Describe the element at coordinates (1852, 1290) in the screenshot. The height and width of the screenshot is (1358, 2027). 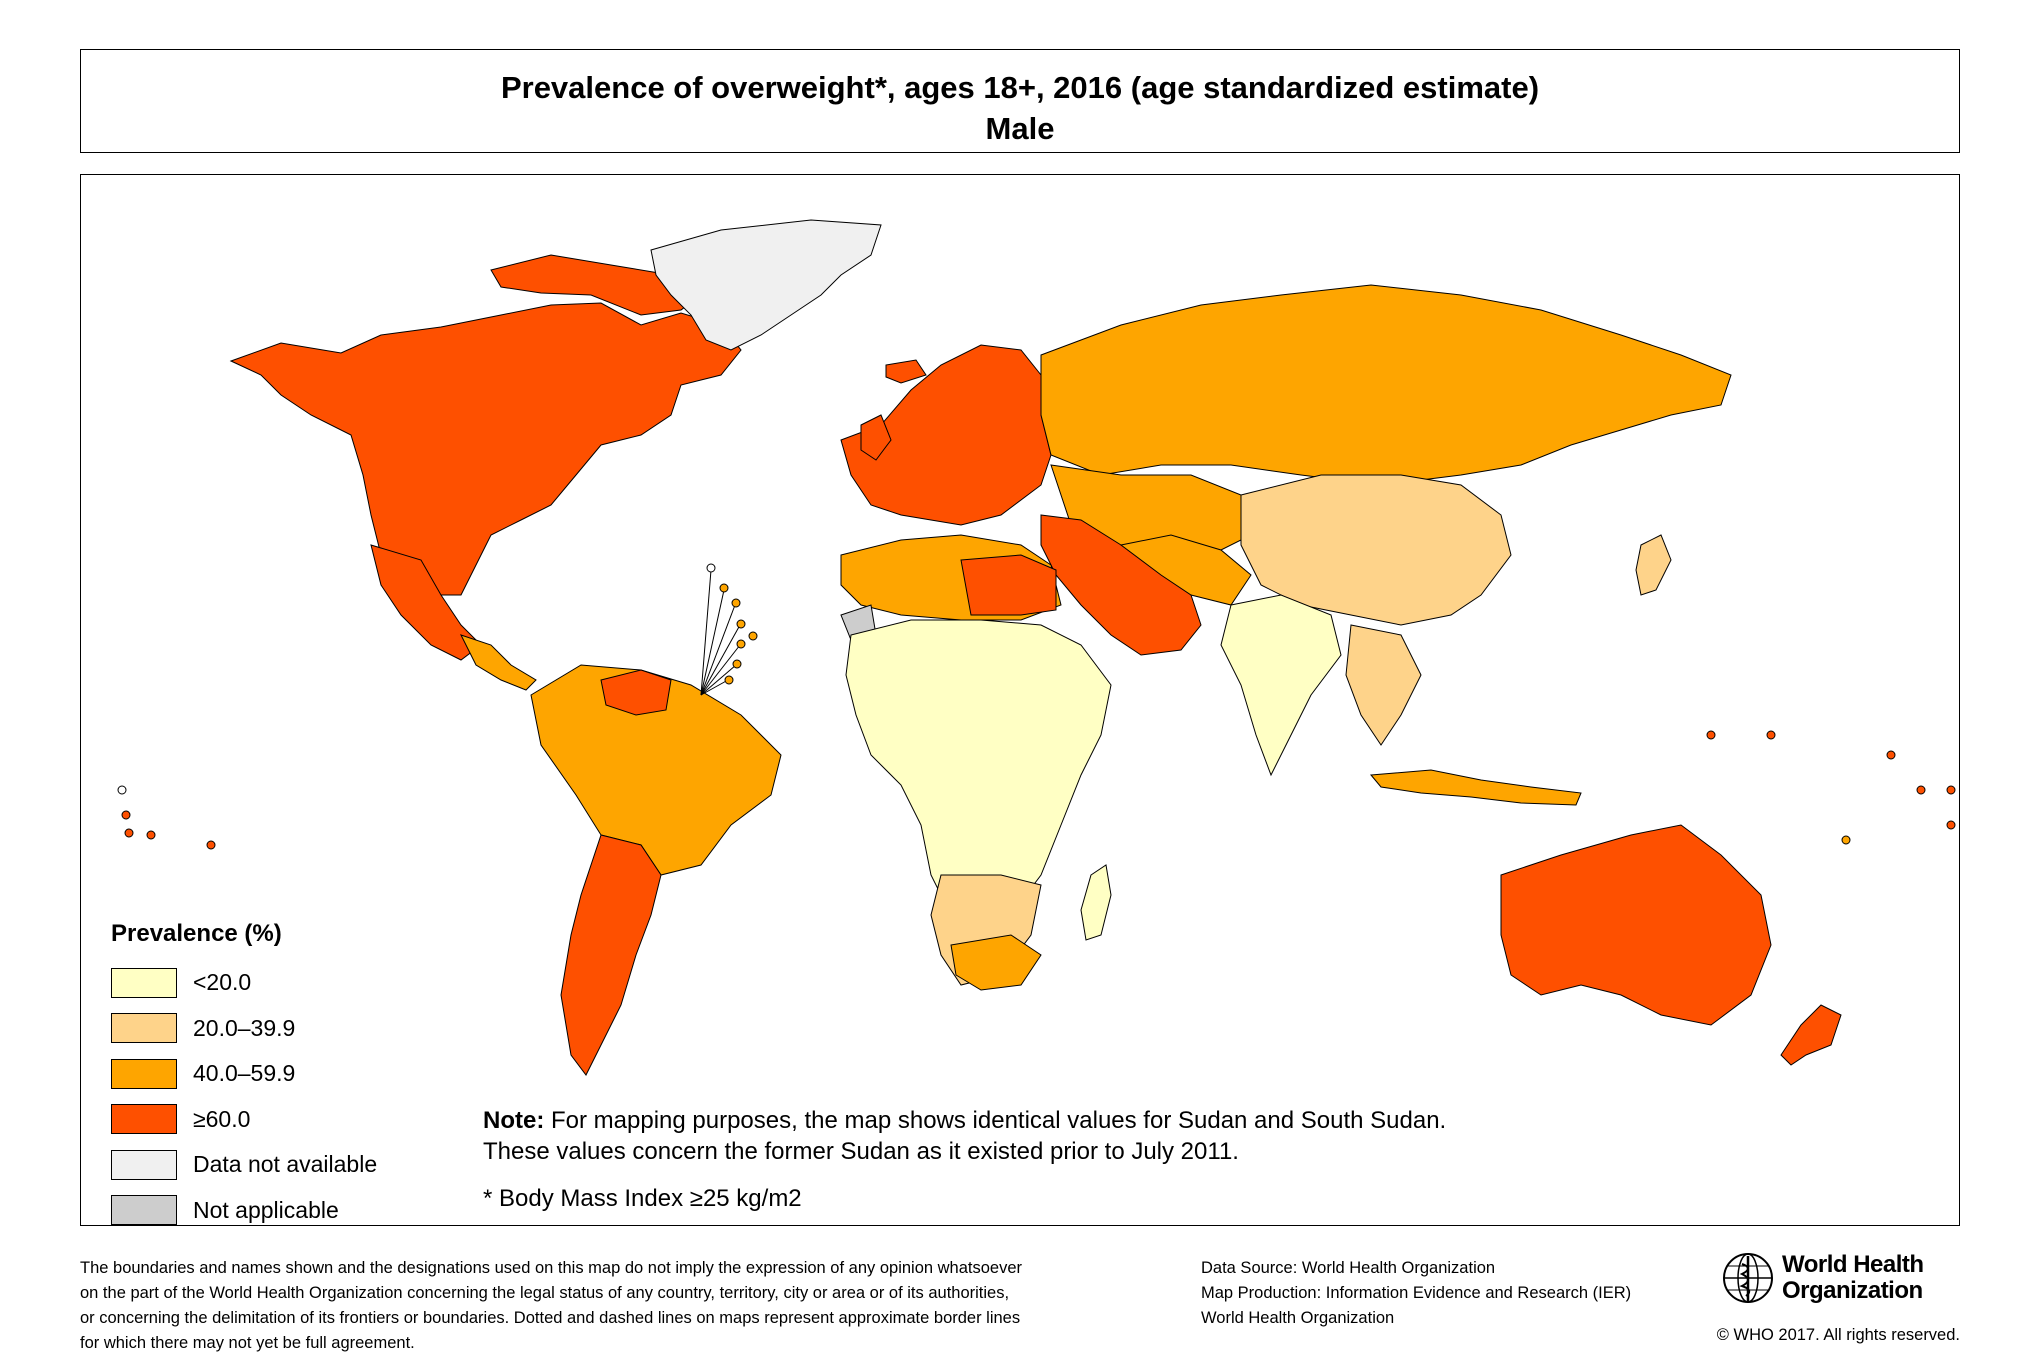
I see `logo-line-2: Organization` at that location.